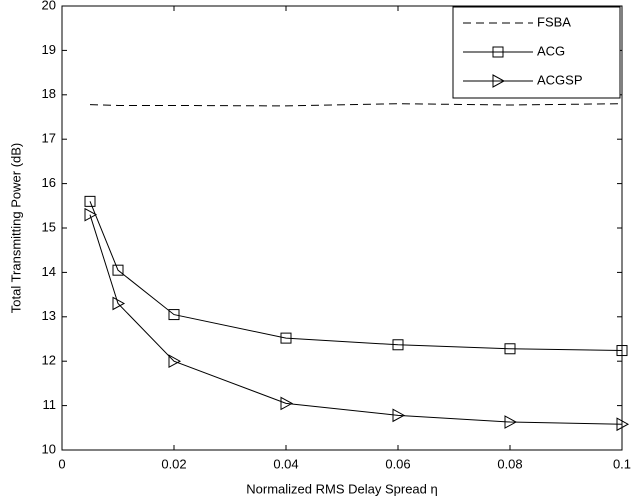  I want to click on legend-label: ACG, so click(551, 50).